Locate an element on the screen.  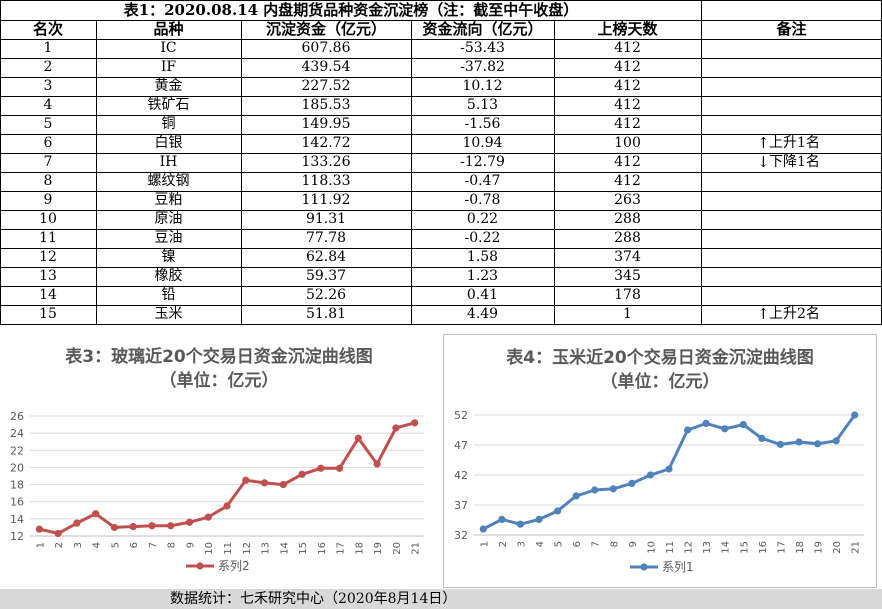
y-tick-label: 24 is located at coordinates (17, 433).